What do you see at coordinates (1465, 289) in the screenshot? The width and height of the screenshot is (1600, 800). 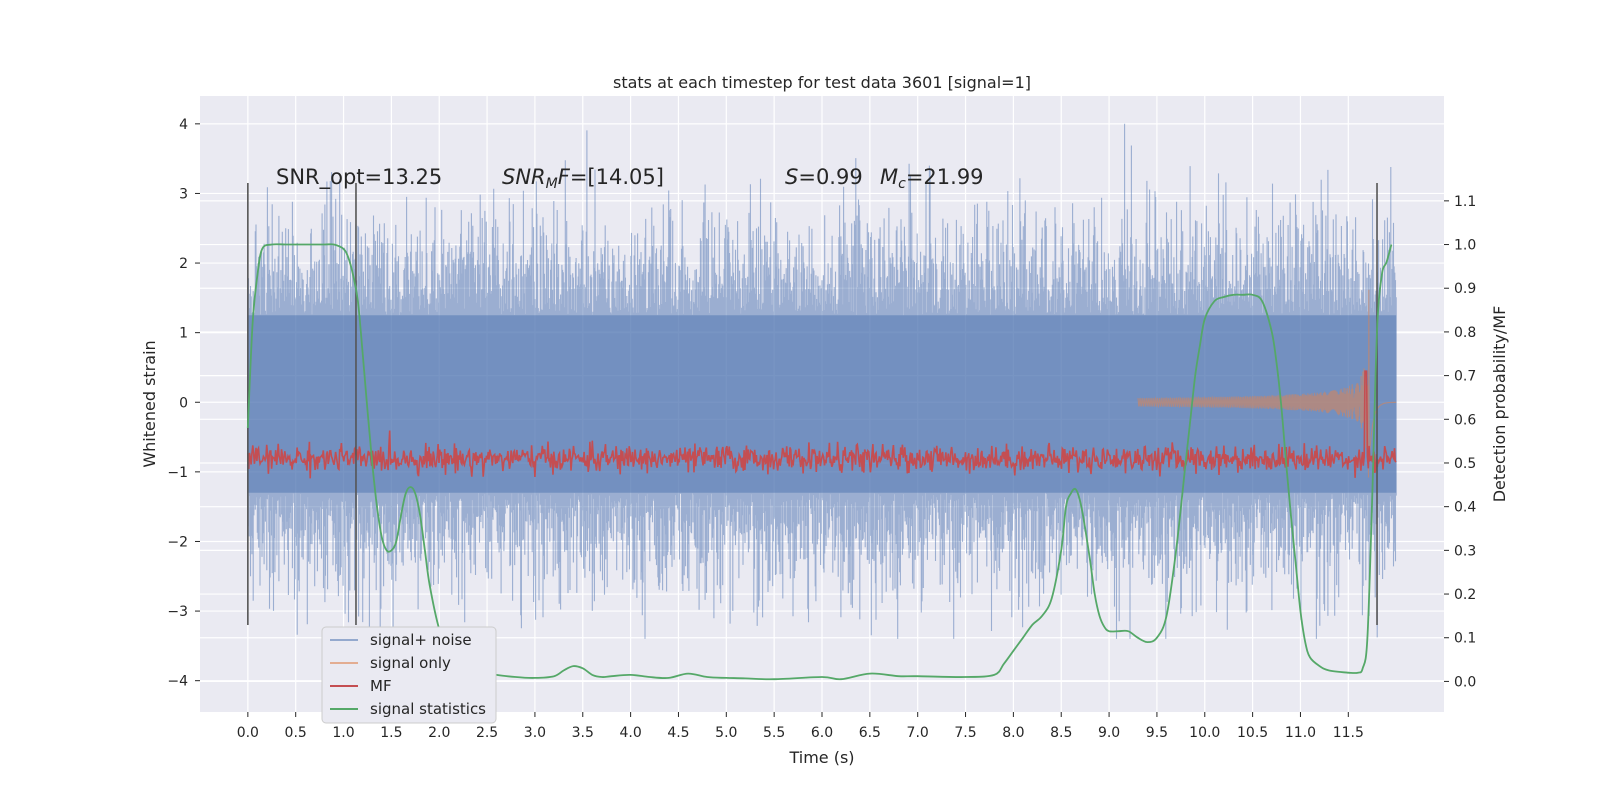 I see `y-right-tick-label: 0.9` at bounding box center [1465, 289].